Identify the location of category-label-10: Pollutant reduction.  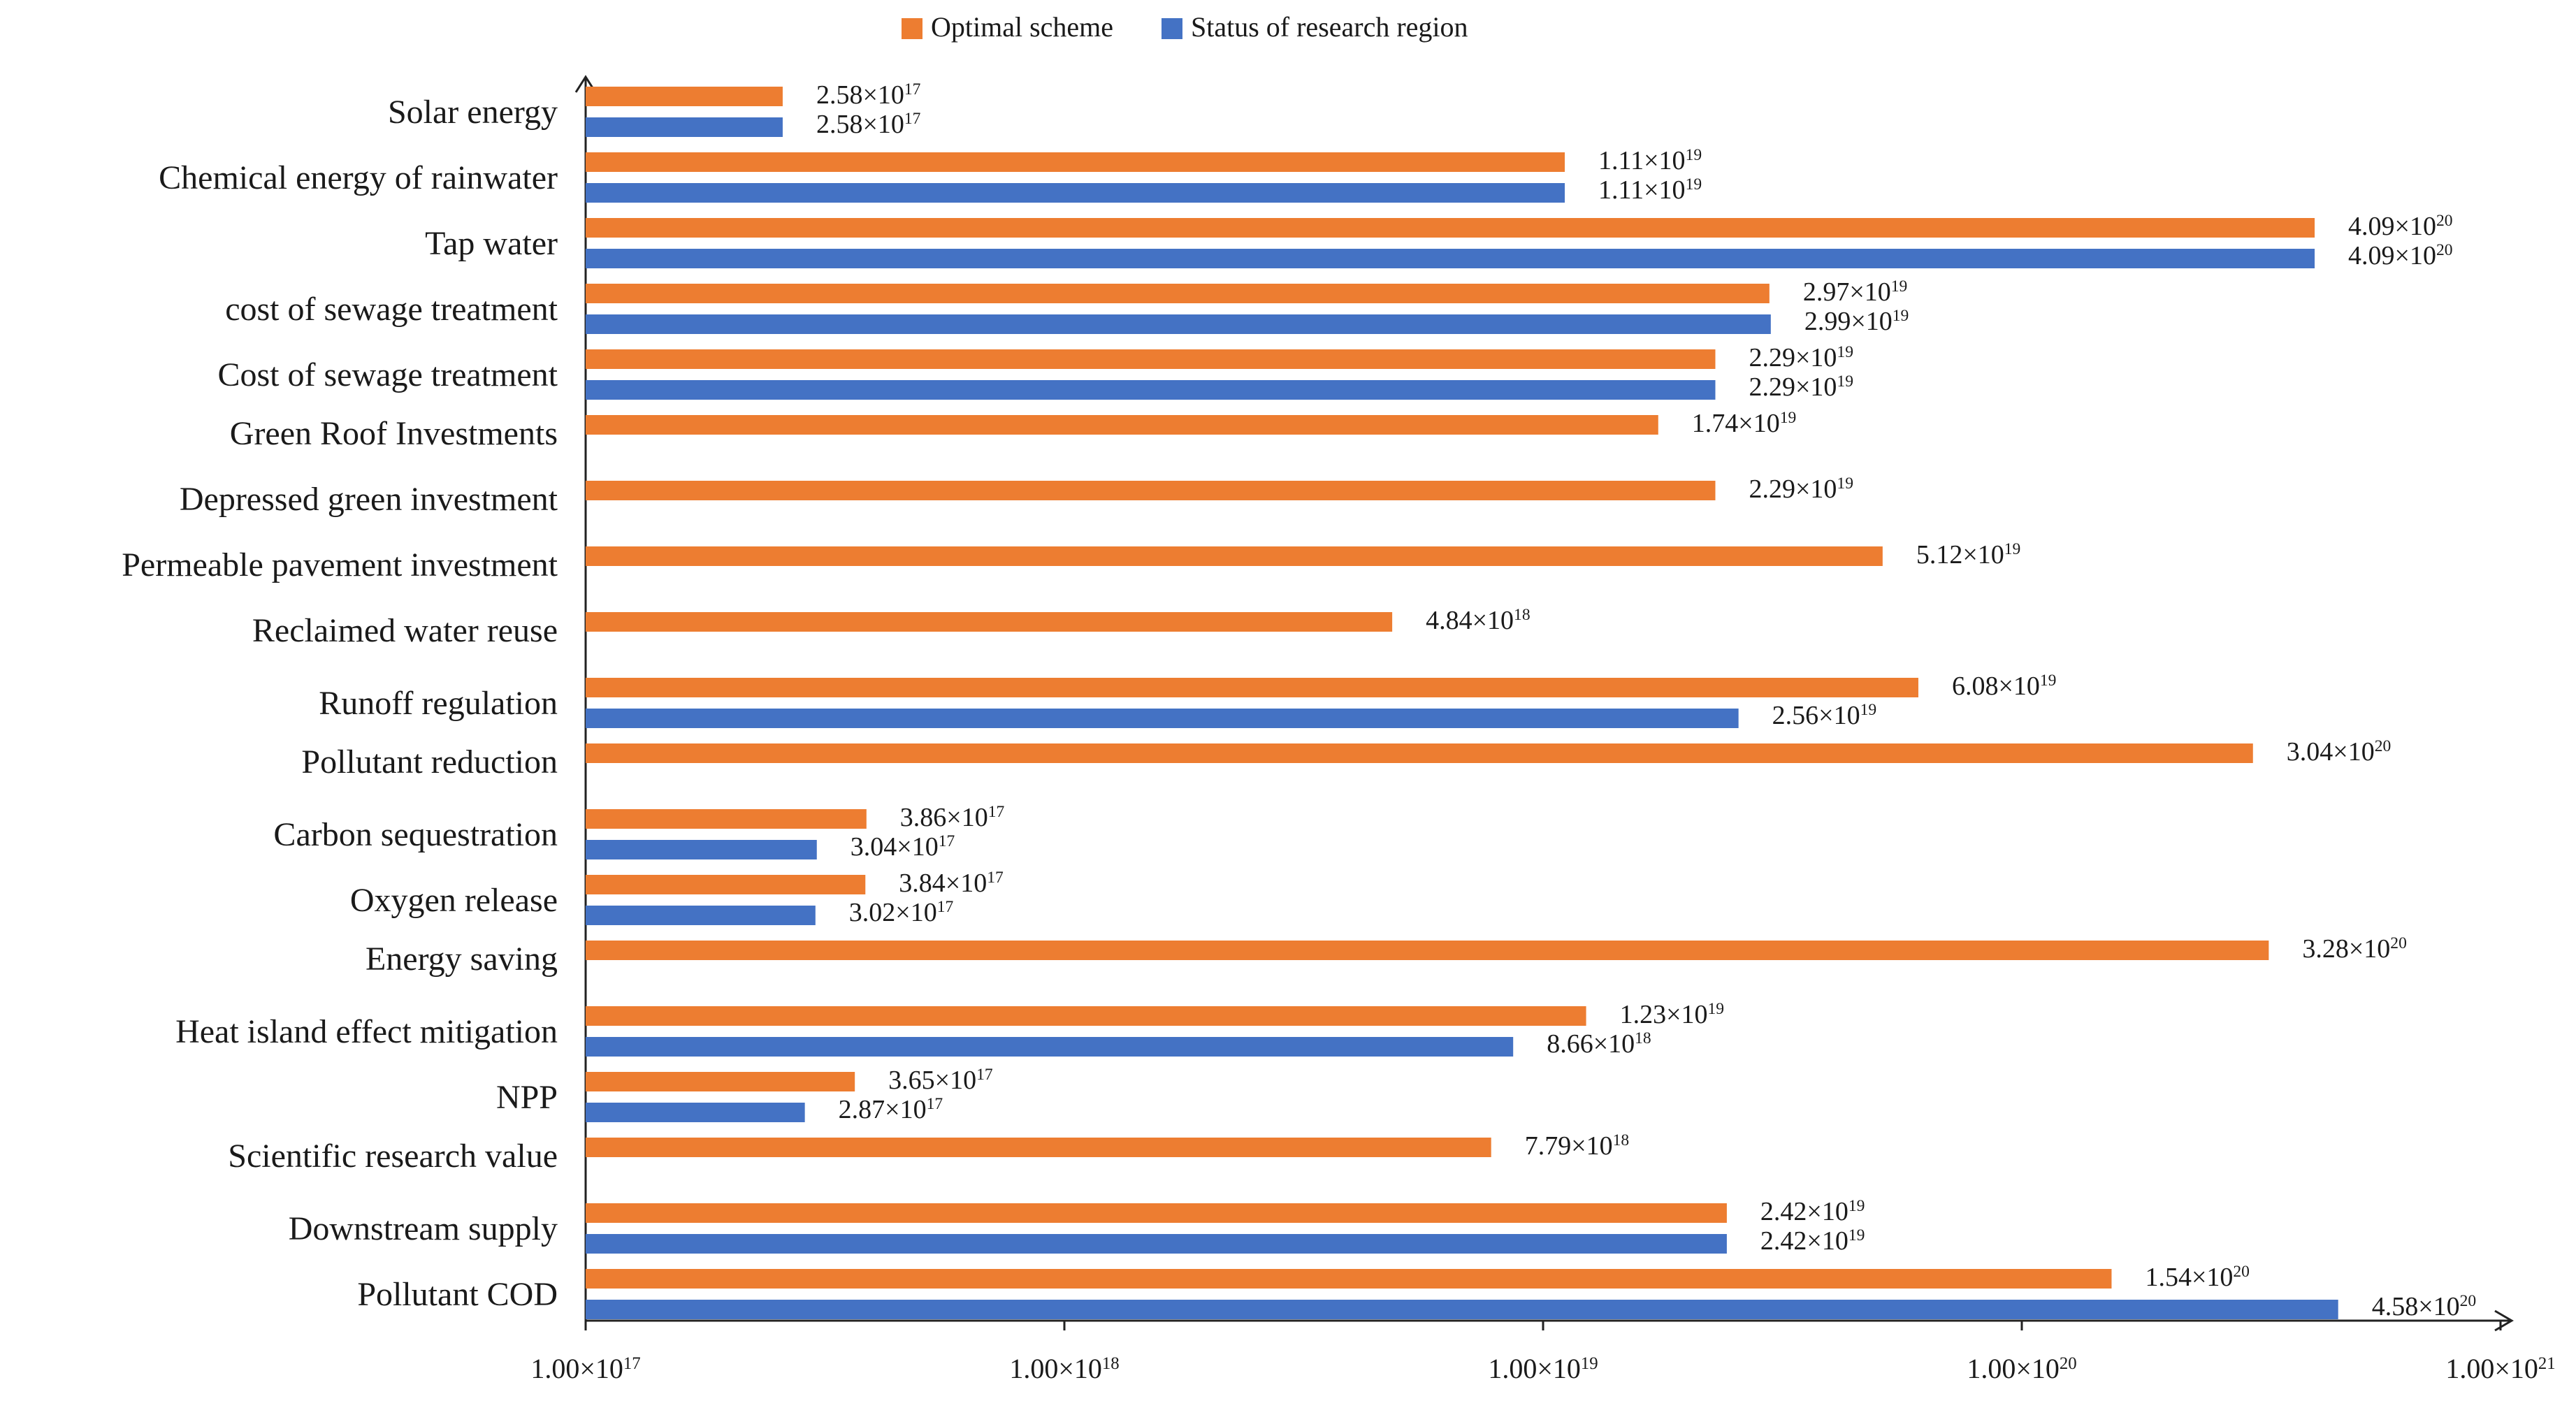
(430, 762).